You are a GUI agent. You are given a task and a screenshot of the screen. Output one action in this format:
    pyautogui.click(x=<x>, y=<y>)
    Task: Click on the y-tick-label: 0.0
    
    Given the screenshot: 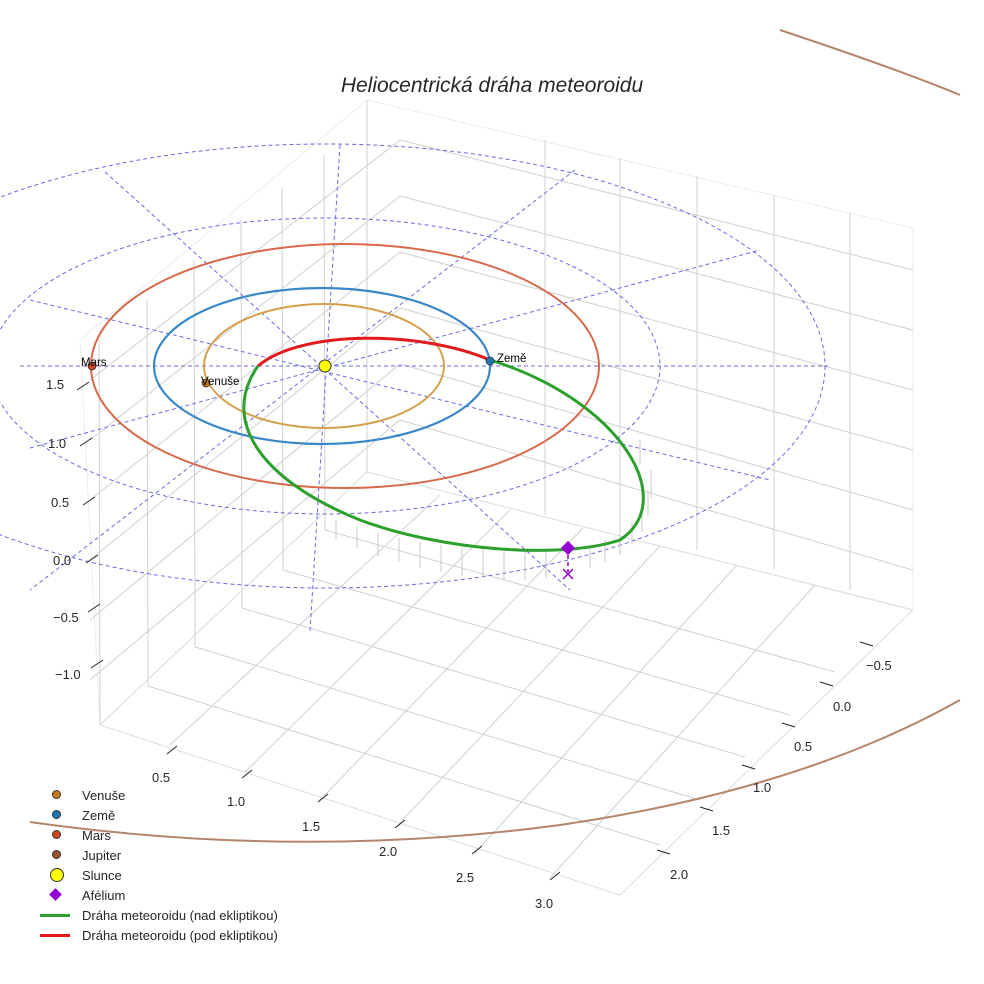 What is the action you would take?
    pyautogui.click(x=842, y=706)
    